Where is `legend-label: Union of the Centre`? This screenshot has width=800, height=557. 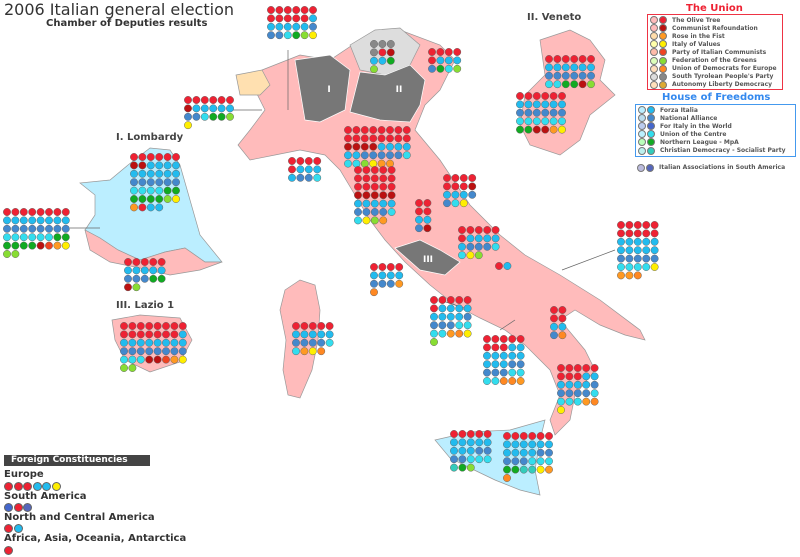 legend-label: Union of the Centre is located at coordinates (693, 134).